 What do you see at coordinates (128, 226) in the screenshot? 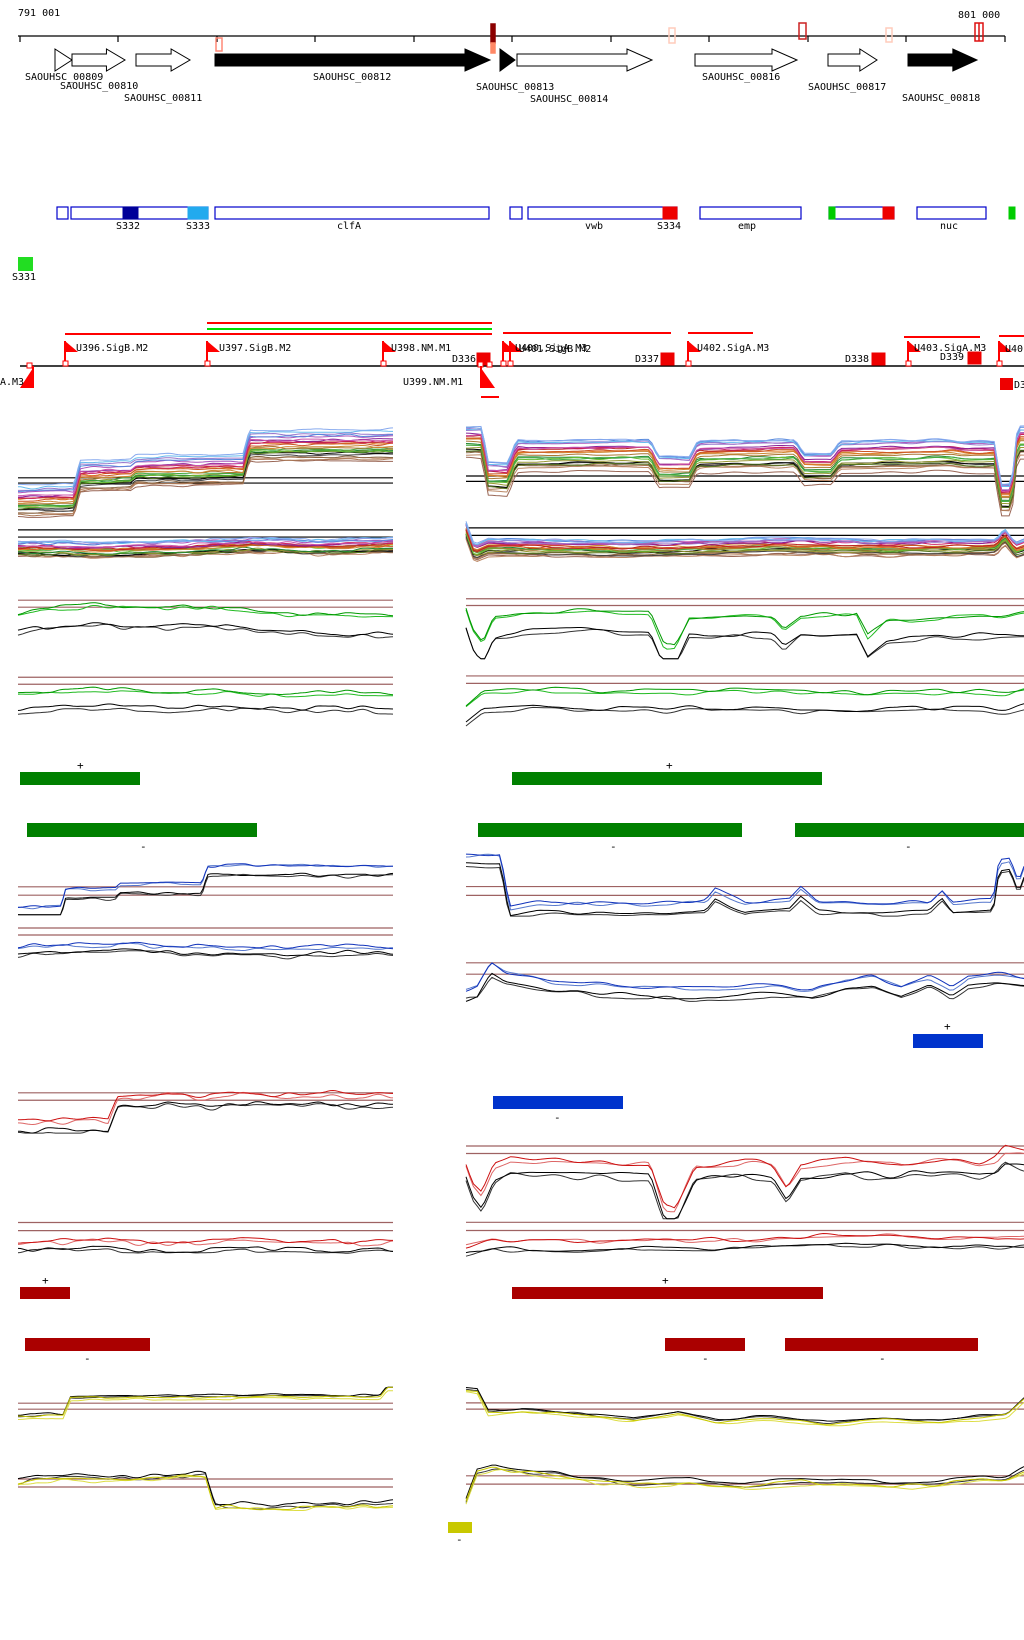
I see `probe-label-S332: S332` at bounding box center [128, 226].